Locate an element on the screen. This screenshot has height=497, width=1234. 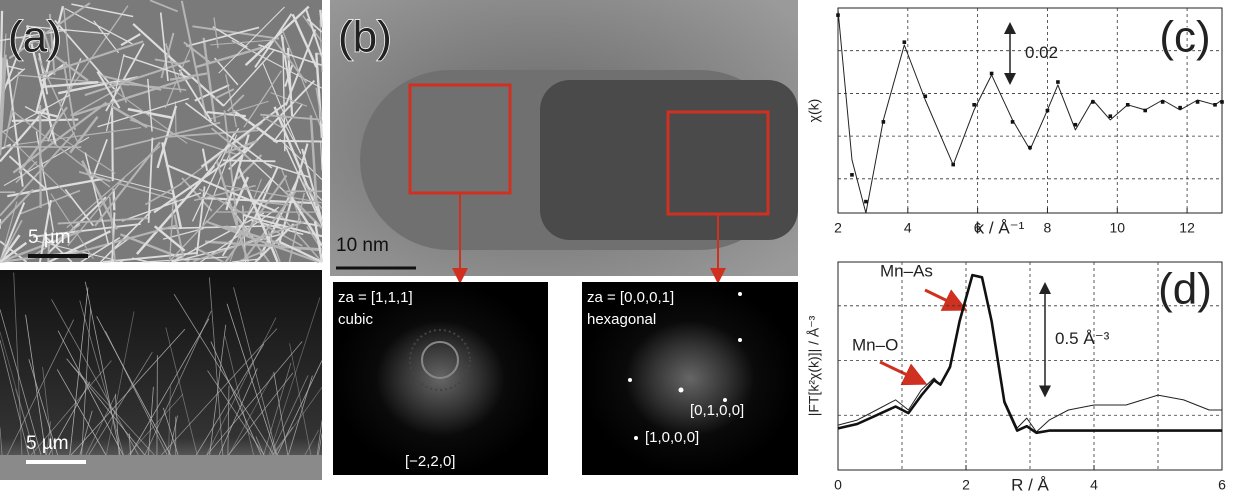
substrate is located at coordinates (161, 467).